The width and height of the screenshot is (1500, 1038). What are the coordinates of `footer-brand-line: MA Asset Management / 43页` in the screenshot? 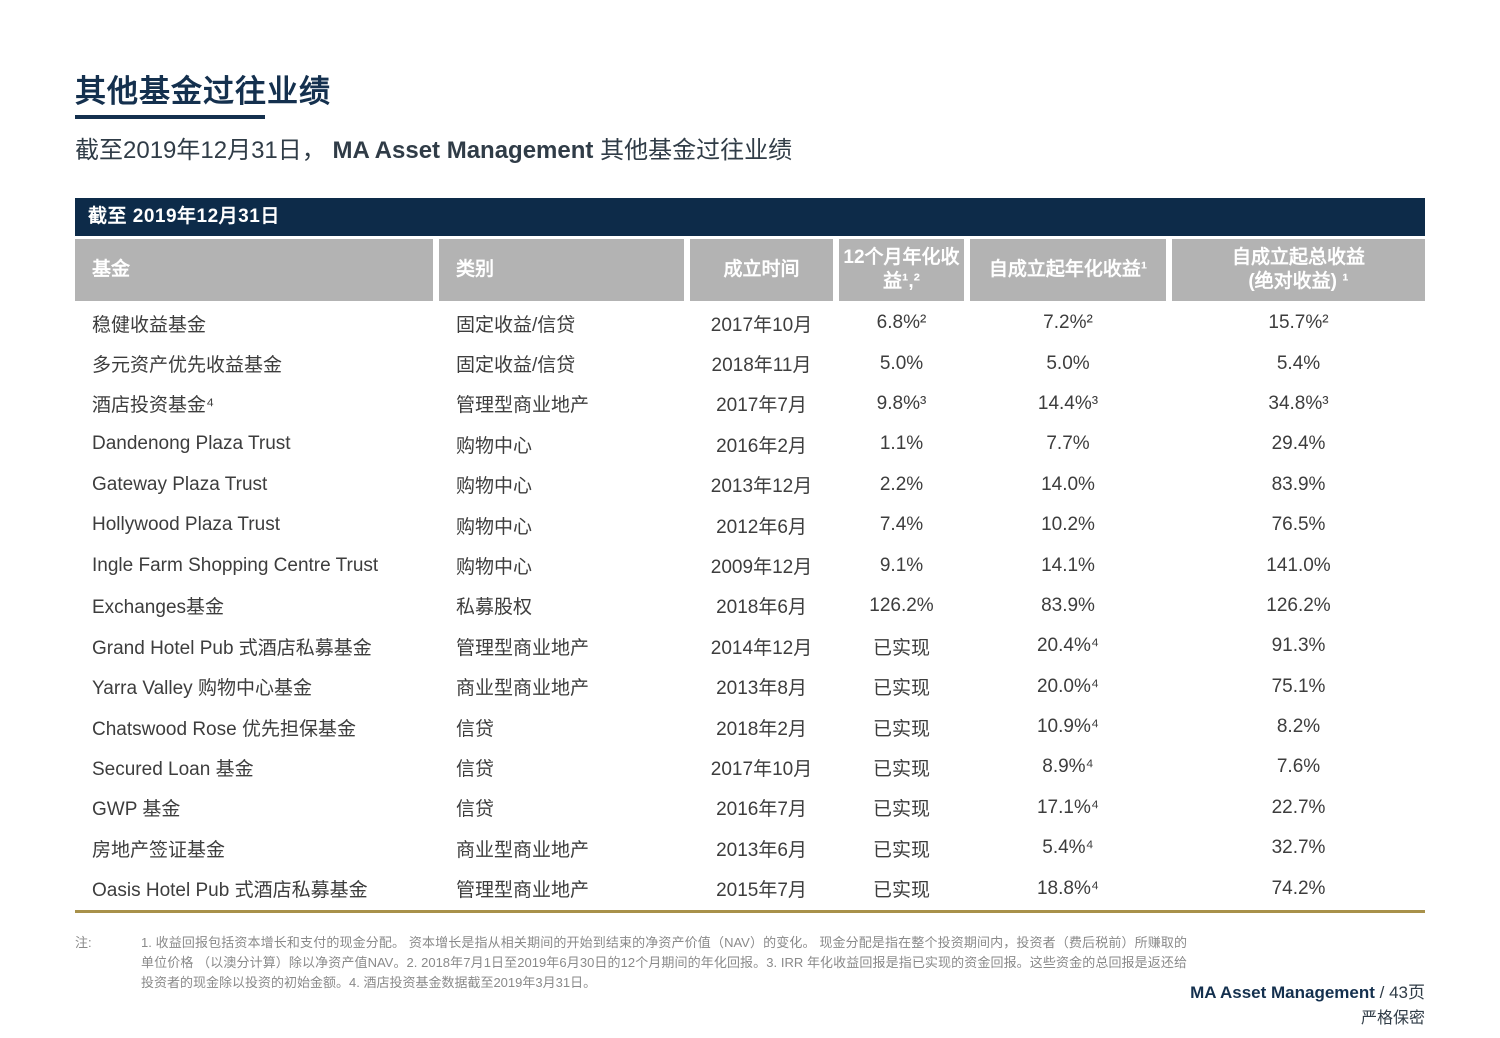 It's located at (1307, 990).